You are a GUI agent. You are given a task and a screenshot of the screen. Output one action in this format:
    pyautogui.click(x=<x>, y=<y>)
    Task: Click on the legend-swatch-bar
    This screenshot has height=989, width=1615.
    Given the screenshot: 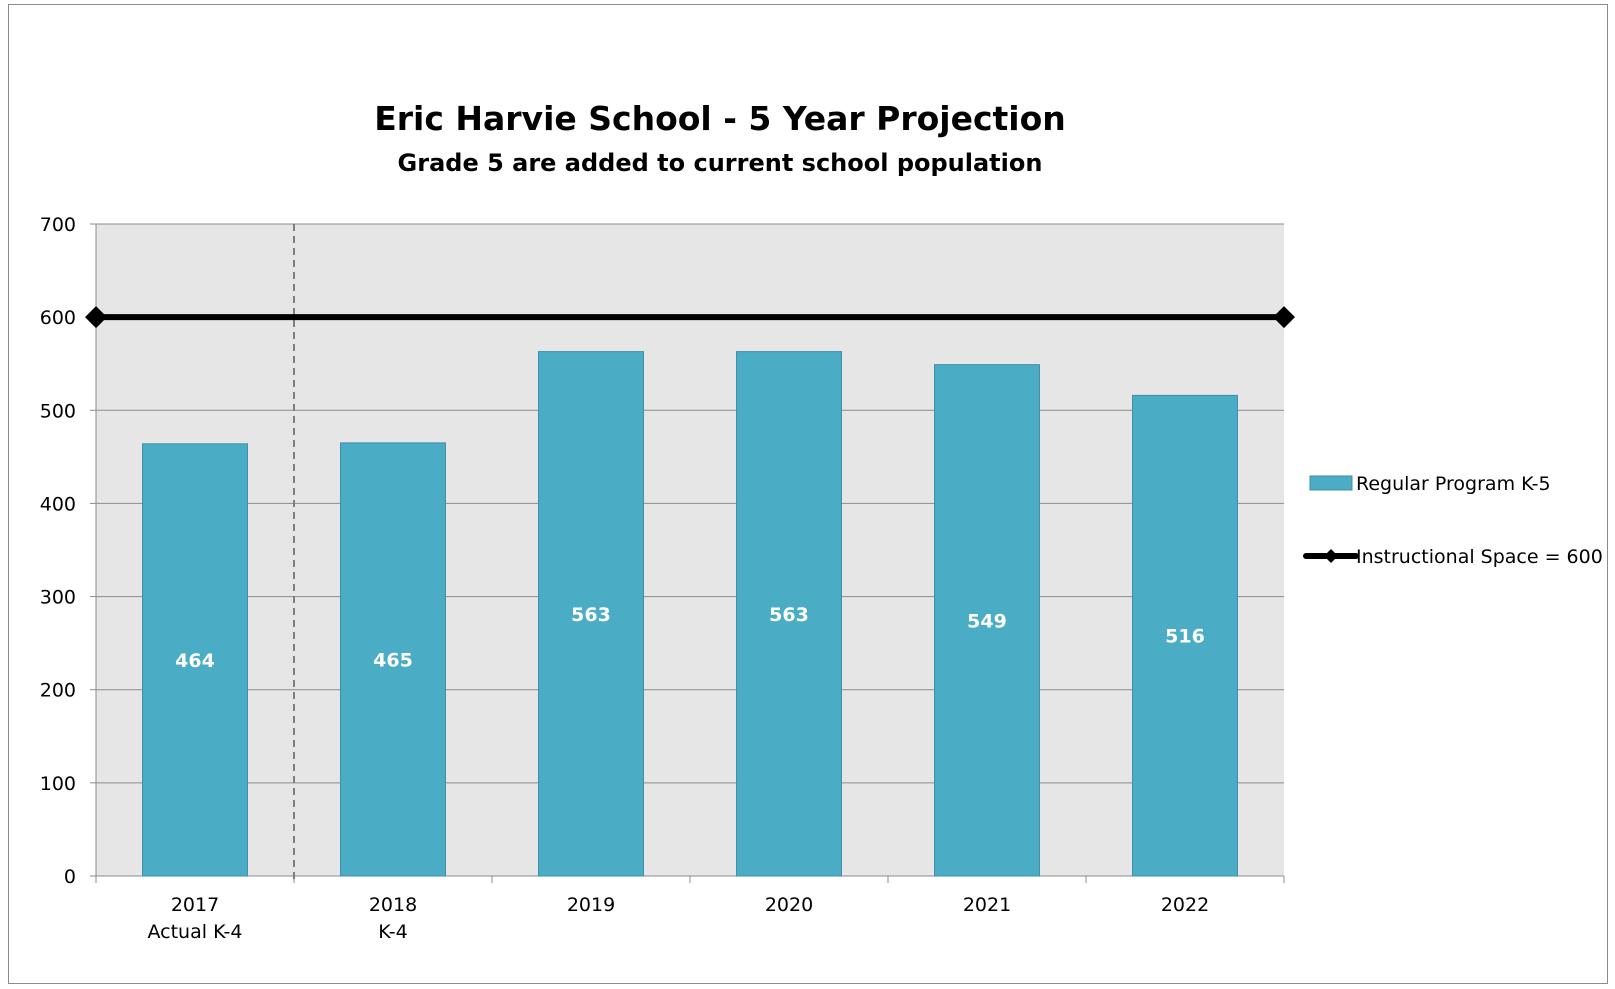 What is the action you would take?
    pyautogui.click(x=1331, y=483)
    